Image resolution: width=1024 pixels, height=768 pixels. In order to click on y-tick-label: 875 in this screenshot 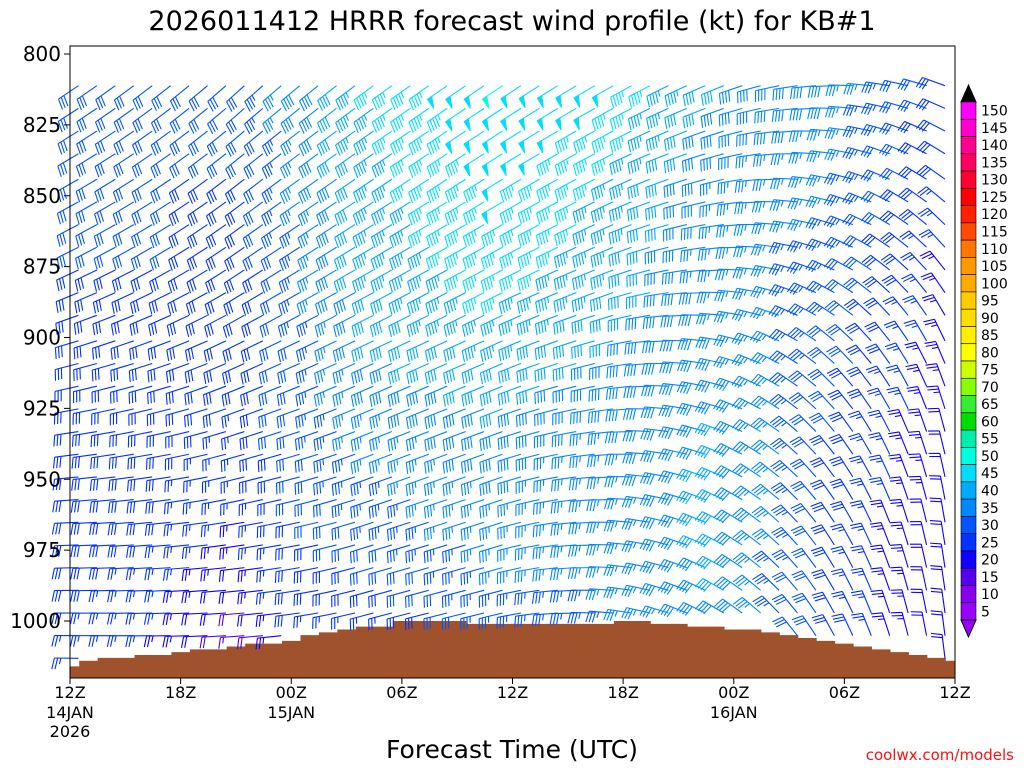, I will do `click(42, 267)`.